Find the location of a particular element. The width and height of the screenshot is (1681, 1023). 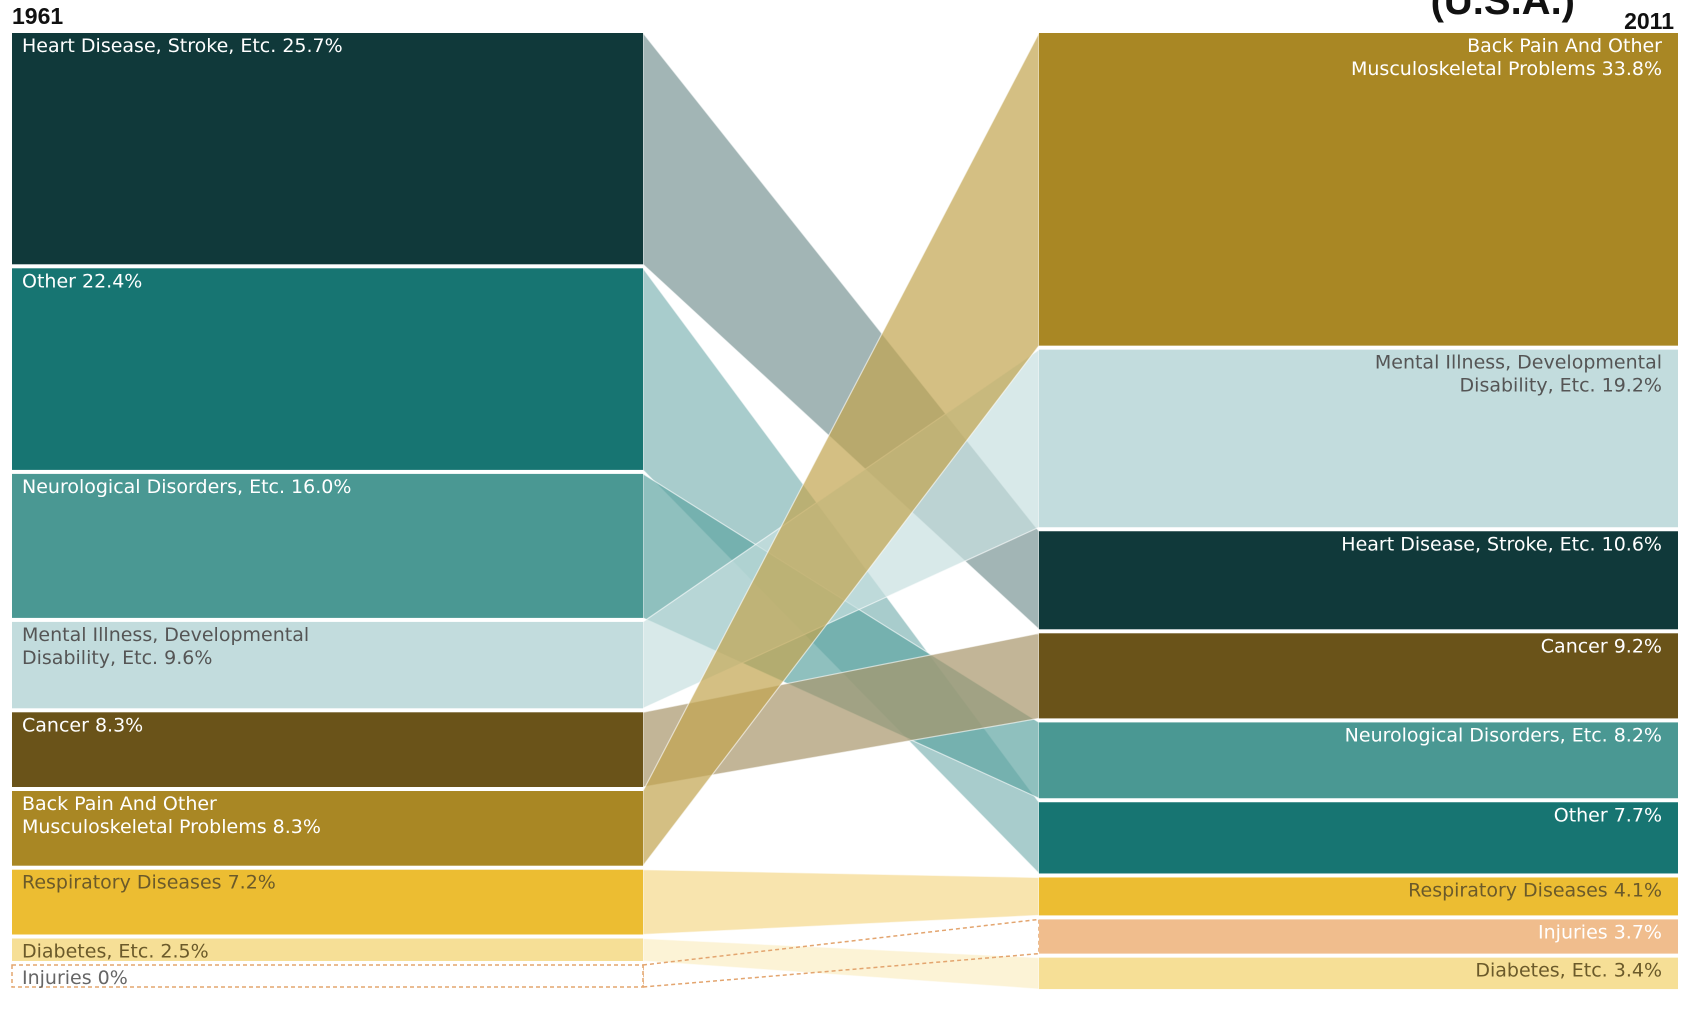

bar-1961-diabetes-etc is located at coordinates (327, 949).